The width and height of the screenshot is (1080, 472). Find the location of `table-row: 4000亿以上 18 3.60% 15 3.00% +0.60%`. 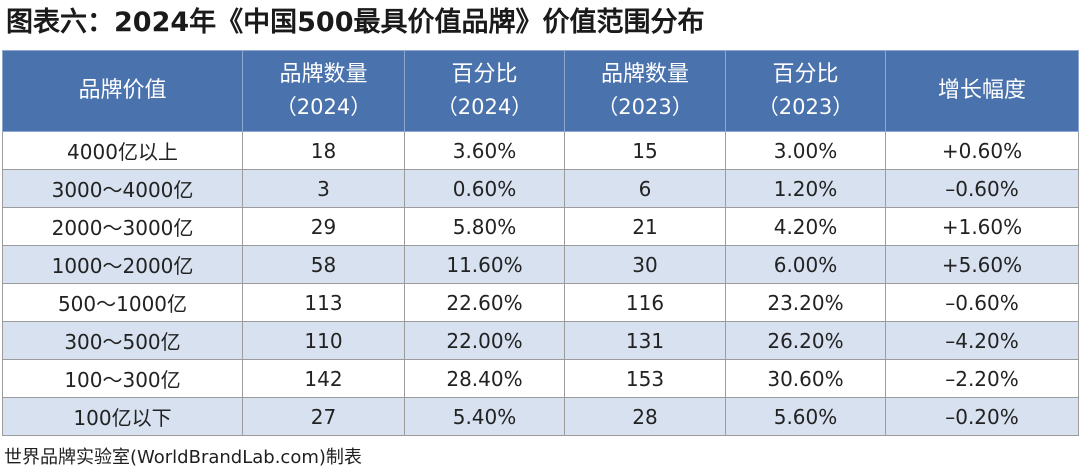

table-row: 4000亿以上 18 3.60% 15 3.00% +0.60% is located at coordinates (540, 150).